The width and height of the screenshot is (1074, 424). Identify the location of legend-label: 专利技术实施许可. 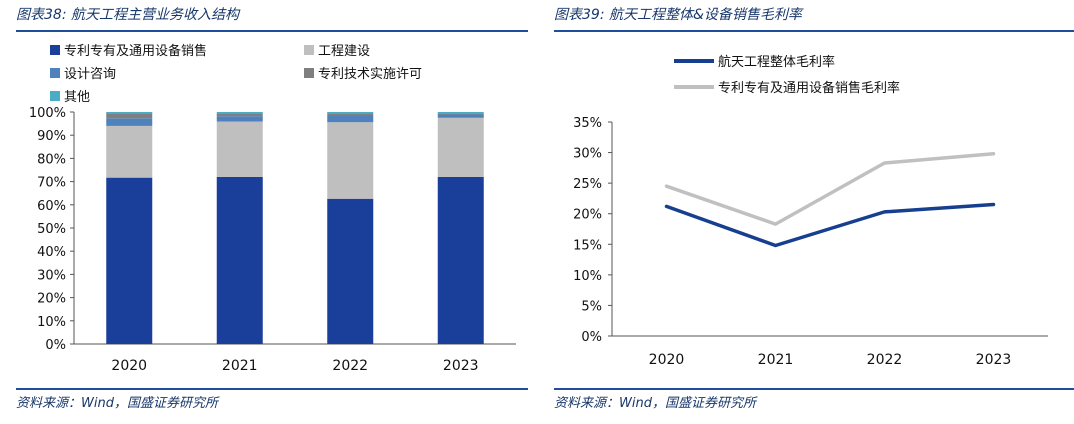
(370, 74).